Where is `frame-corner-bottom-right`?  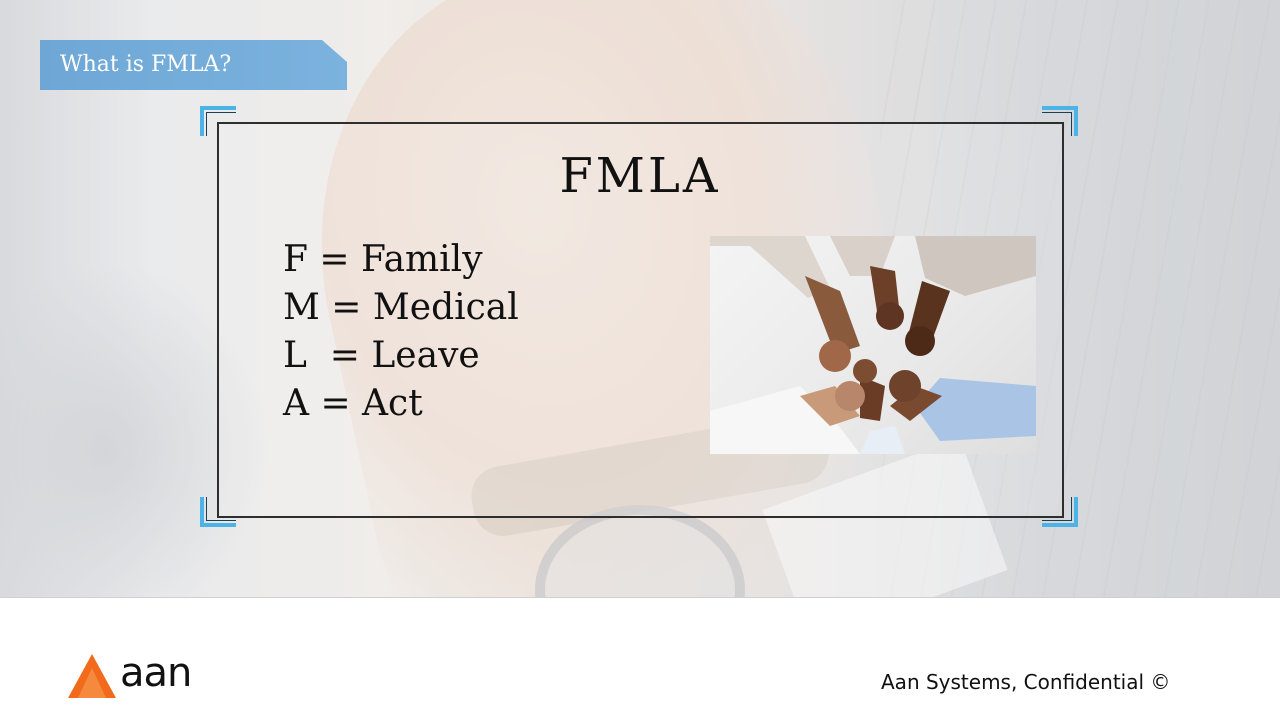 frame-corner-bottom-right is located at coordinates (1060, 512).